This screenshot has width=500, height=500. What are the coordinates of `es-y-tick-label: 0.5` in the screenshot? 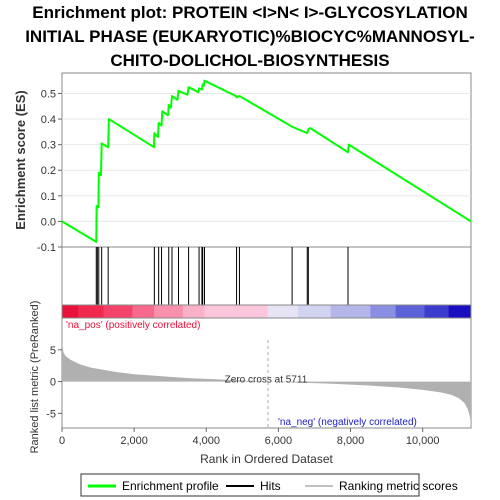 It's located at (48, 94).